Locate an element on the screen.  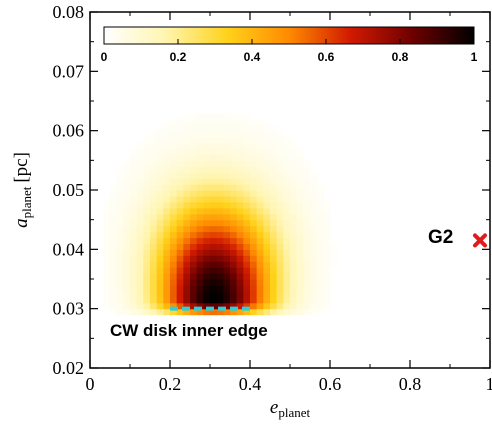
colorbar-ticks: 0 0.2 0.4 0.6 0.8 1 is located at coordinates (289, 51).